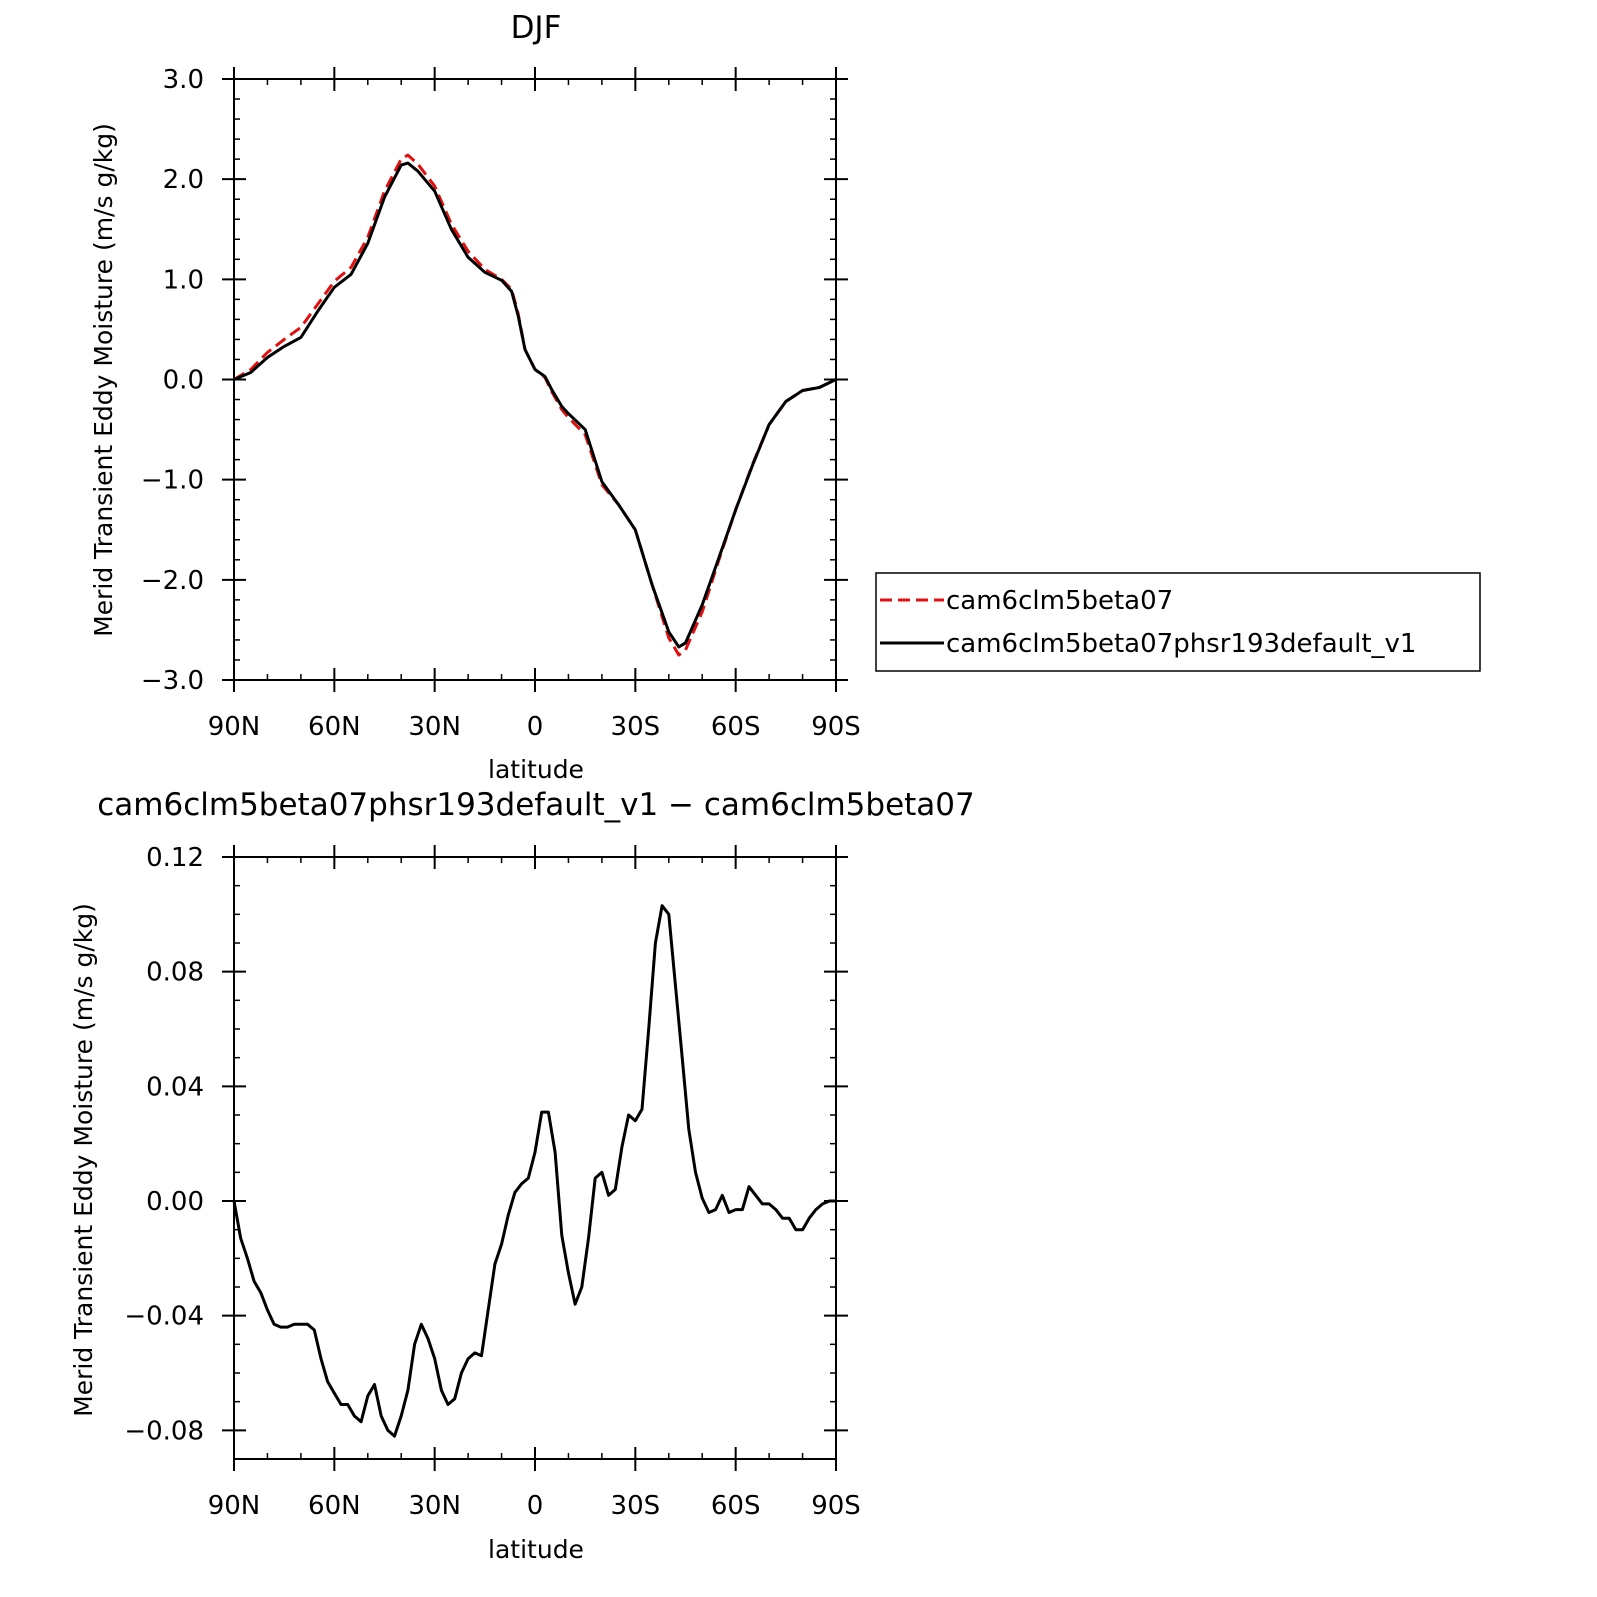  I want to click on y-axis-label-top: Merid Transient Eddy Moisture (m/s g/kg), so click(103, 380).